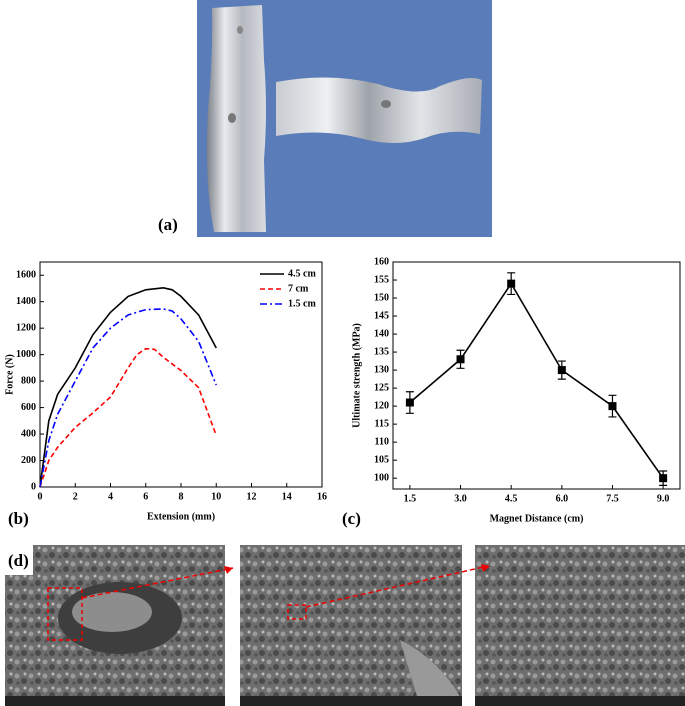  Describe the element at coordinates (381, 351) in the screenshot. I see `y-tick-label: 135` at that location.